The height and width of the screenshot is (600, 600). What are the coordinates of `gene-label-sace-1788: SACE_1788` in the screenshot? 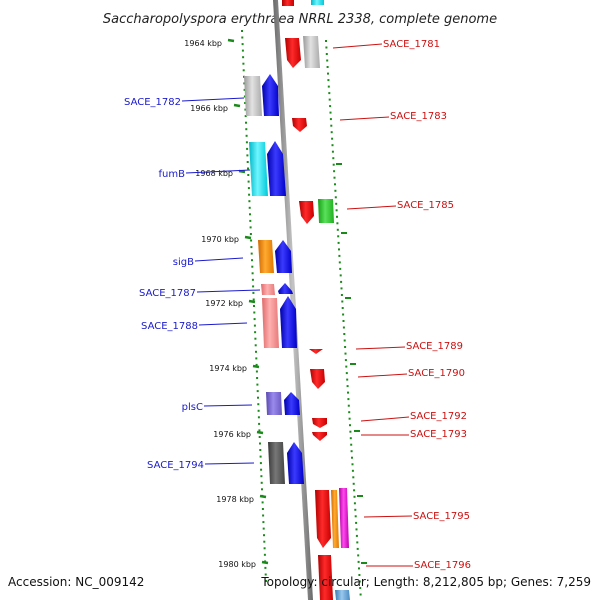 It's located at (169, 326).